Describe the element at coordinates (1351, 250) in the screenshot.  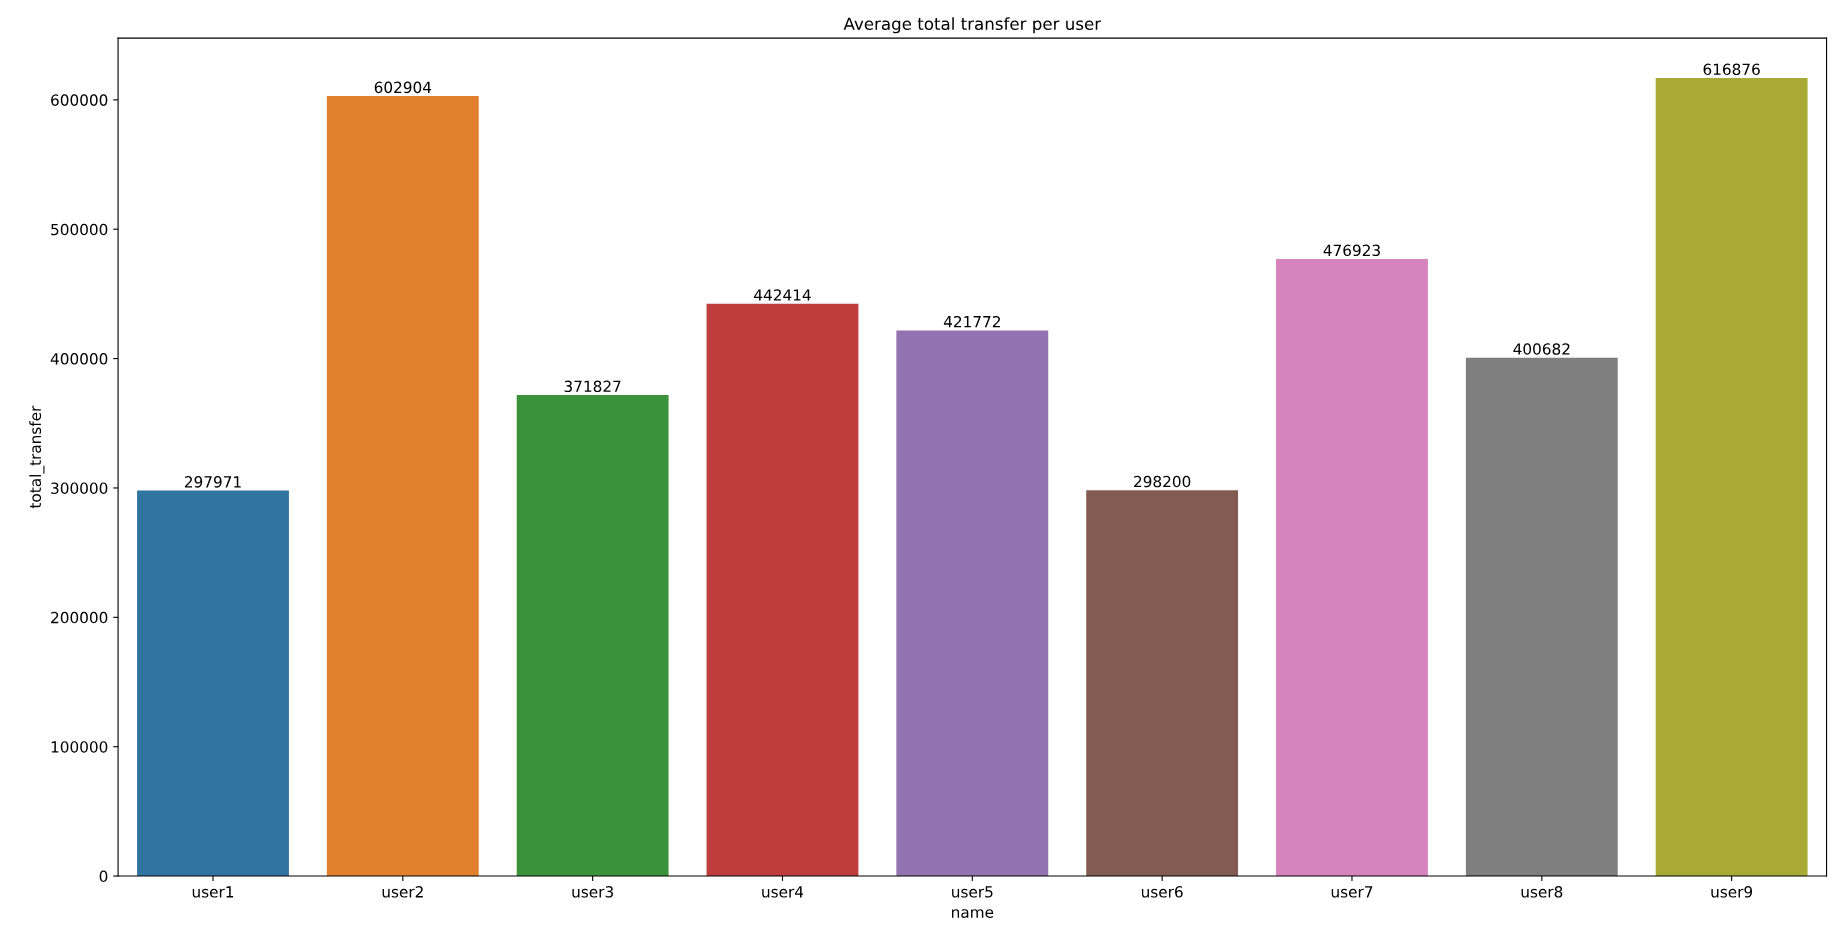
I see `data-label: 476923` at that location.